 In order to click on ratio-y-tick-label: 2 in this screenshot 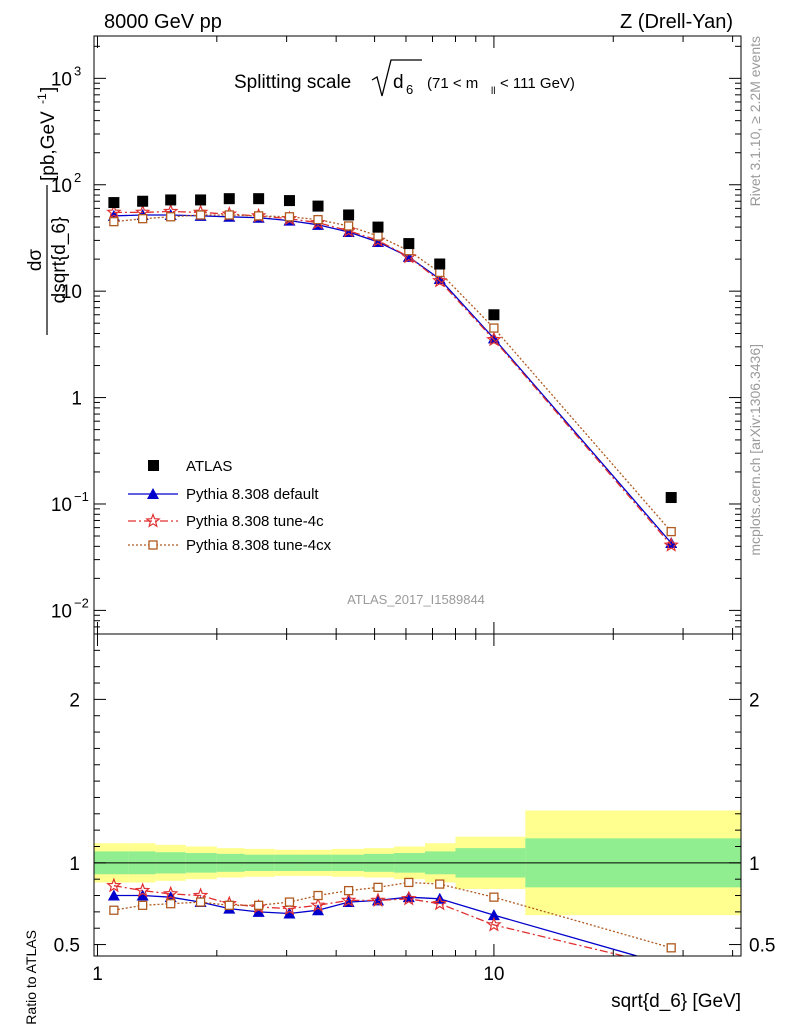, I will do `click(74, 700)`.